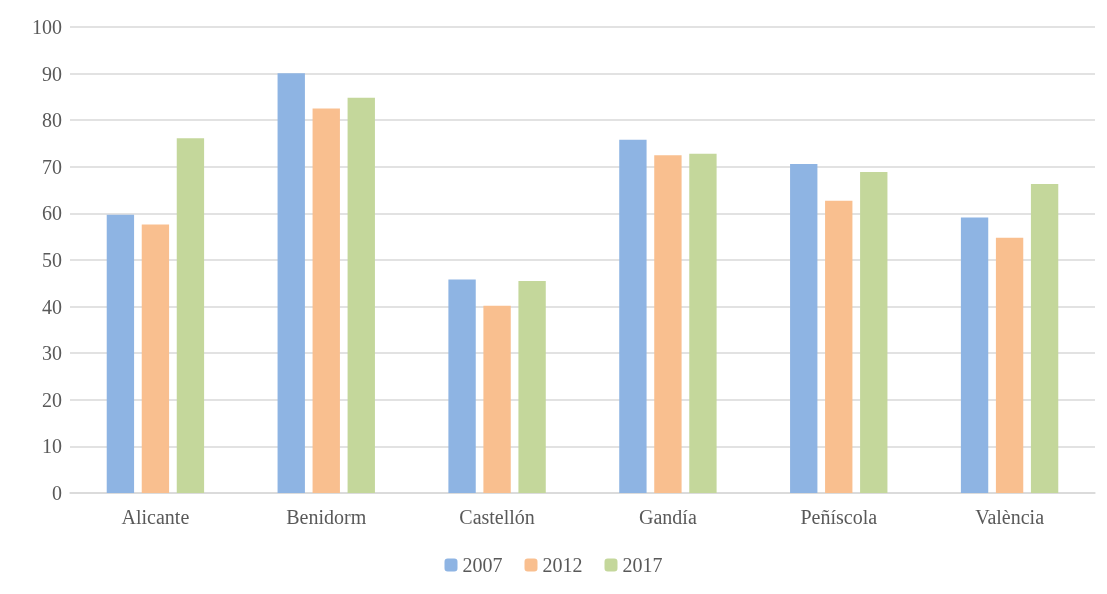 The width and height of the screenshot is (1107, 594). I want to click on x-tick-label: Gandía, so click(668, 517).